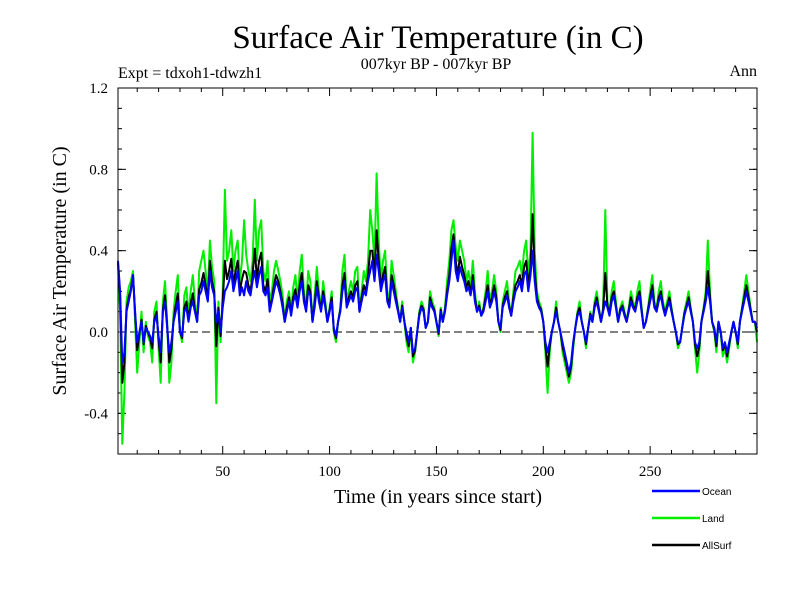 This screenshot has height=600, width=800. Describe the element at coordinates (543, 472) in the screenshot. I see `x-tick-label: 200` at that location.